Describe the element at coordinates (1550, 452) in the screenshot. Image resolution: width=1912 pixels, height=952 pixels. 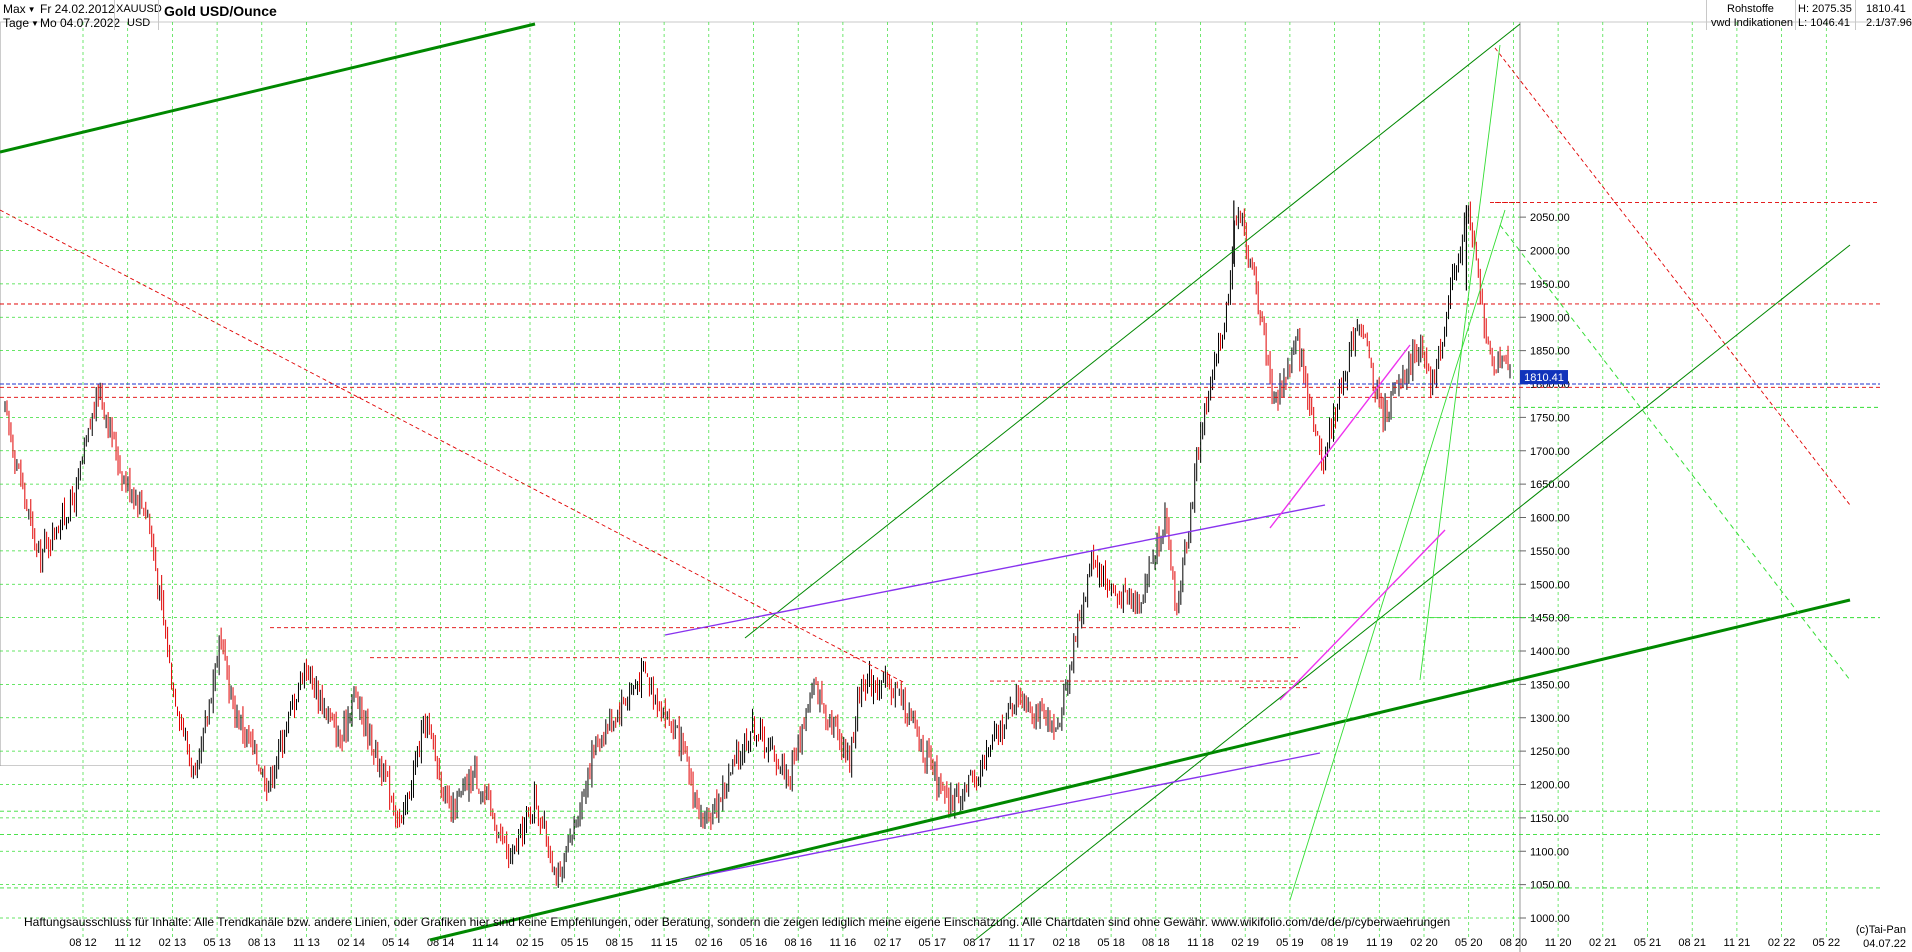
I see `y-tick-label: 1700.00` at that location.